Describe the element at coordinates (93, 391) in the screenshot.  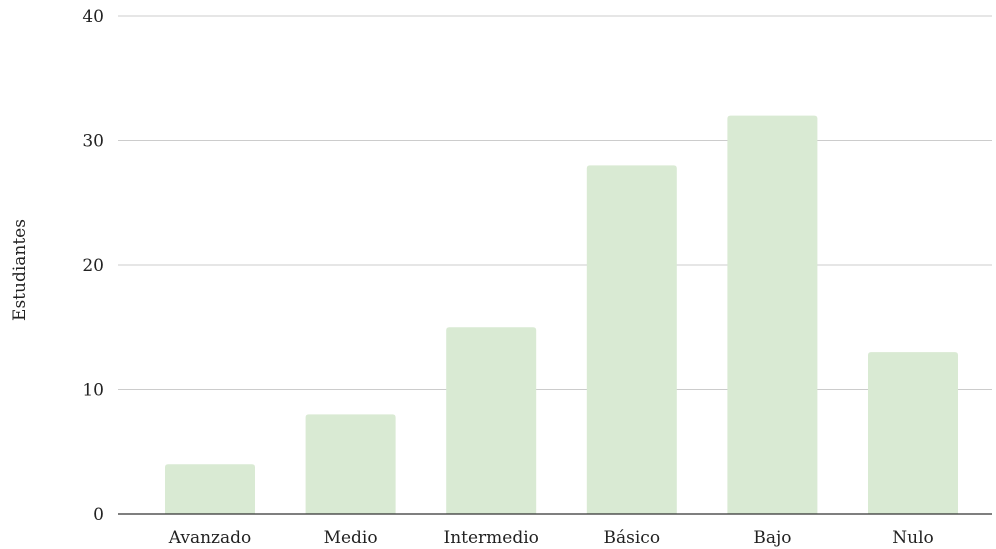
I see `y-tick-label-10: 10` at that location.